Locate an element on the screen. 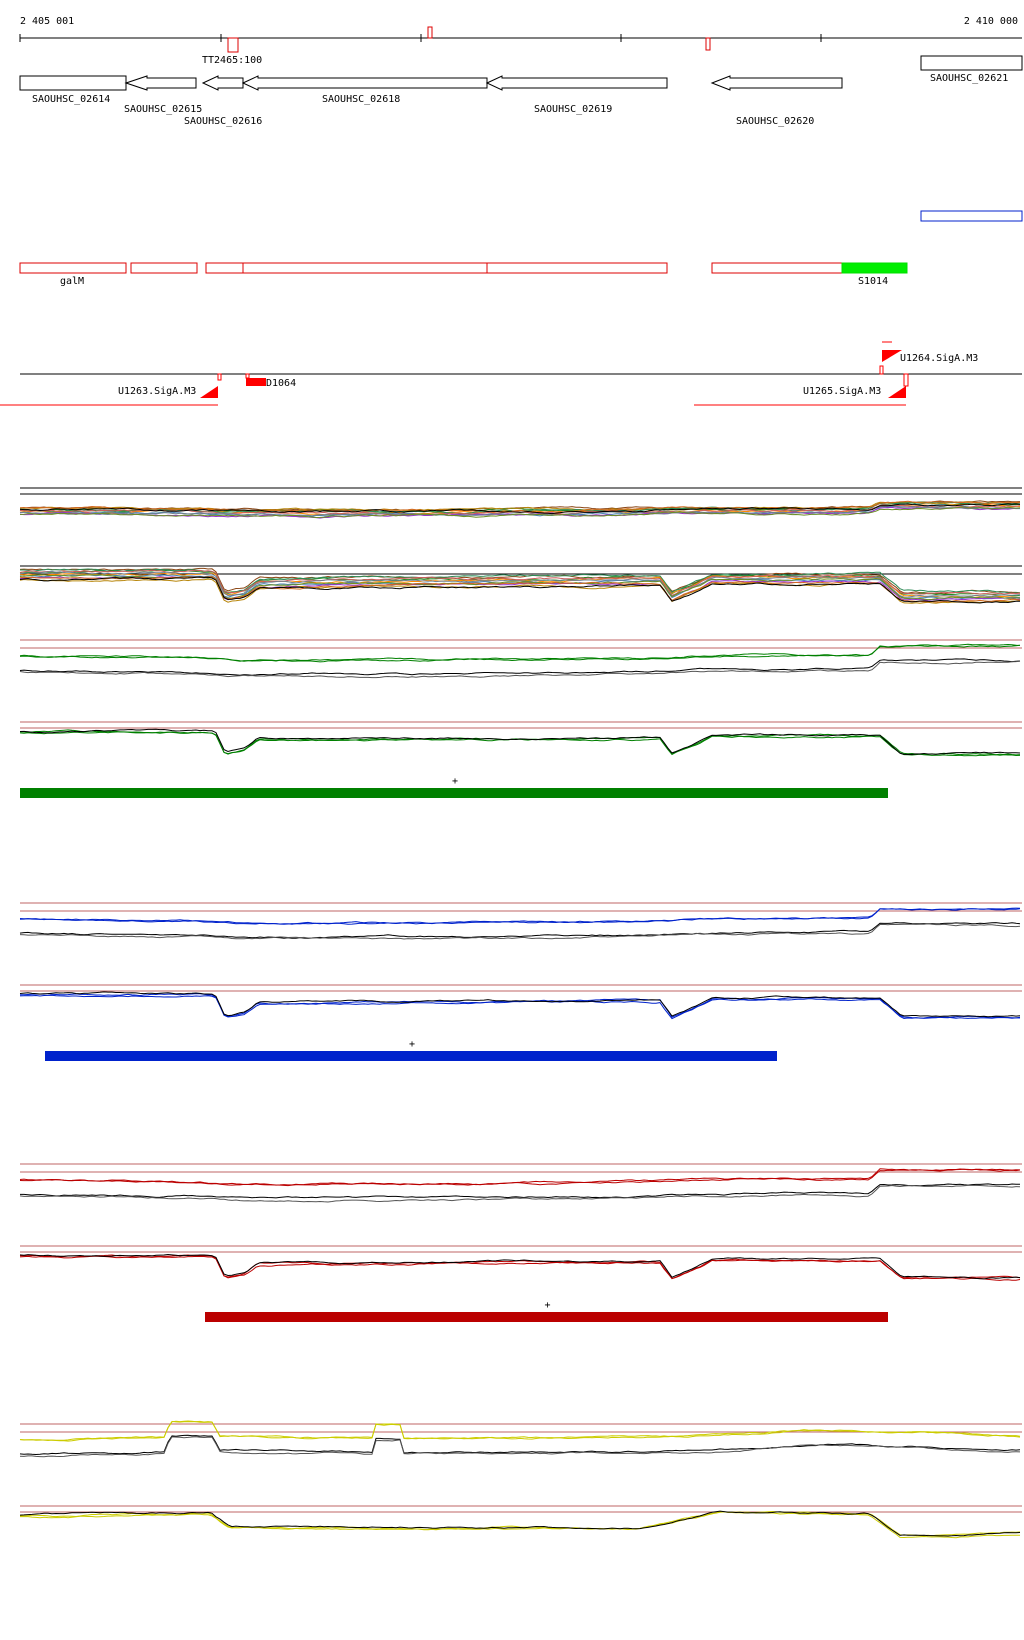 The width and height of the screenshot is (1024, 1640). promoter-label: D1064 is located at coordinates (281, 383).